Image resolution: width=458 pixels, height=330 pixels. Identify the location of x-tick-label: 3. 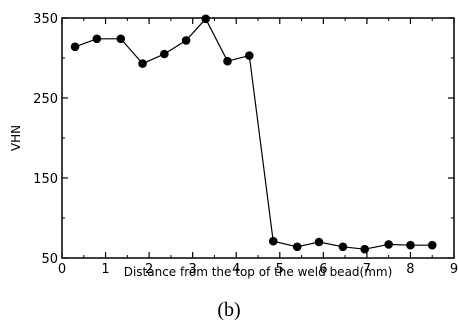
(193, 269).